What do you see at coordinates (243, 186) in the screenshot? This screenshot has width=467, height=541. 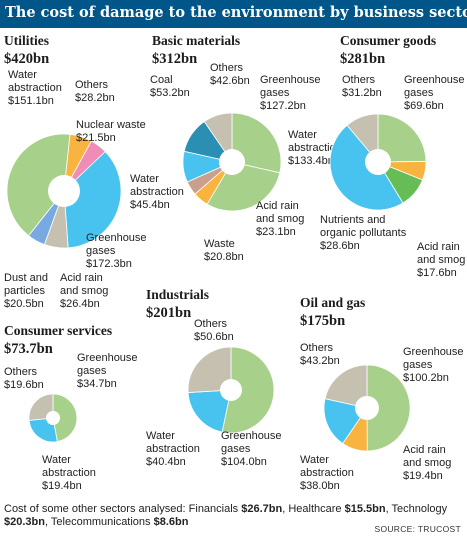 I see `basic-materials-slice-water-abstraction` at bounding box center [243, 186].